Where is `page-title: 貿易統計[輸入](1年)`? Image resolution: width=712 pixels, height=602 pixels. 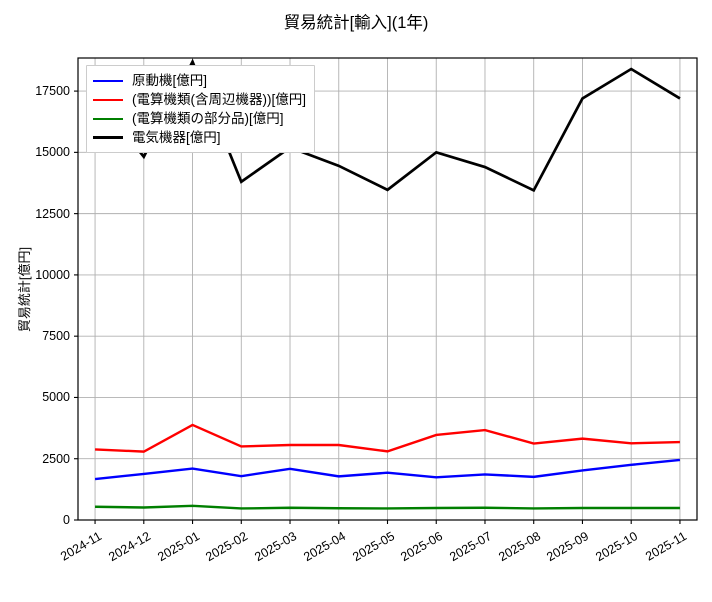
page-title: 貿易統計[輸入](1年) is located at coordinates (356, 23).